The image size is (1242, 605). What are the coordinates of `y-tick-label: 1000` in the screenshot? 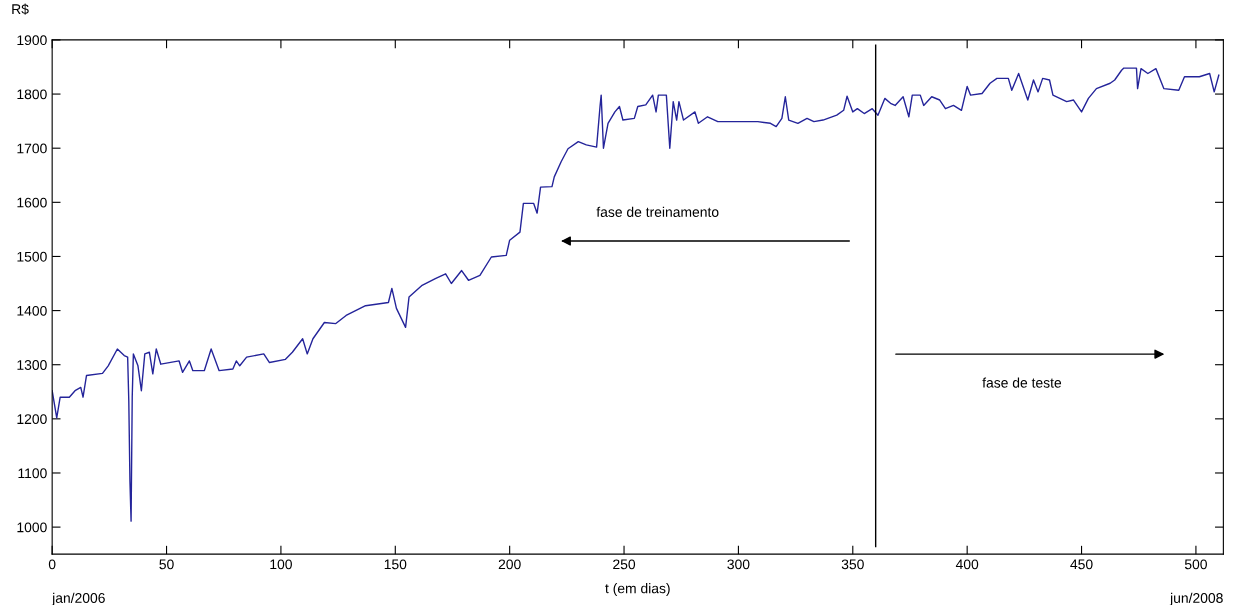 It's located at (32, 527).